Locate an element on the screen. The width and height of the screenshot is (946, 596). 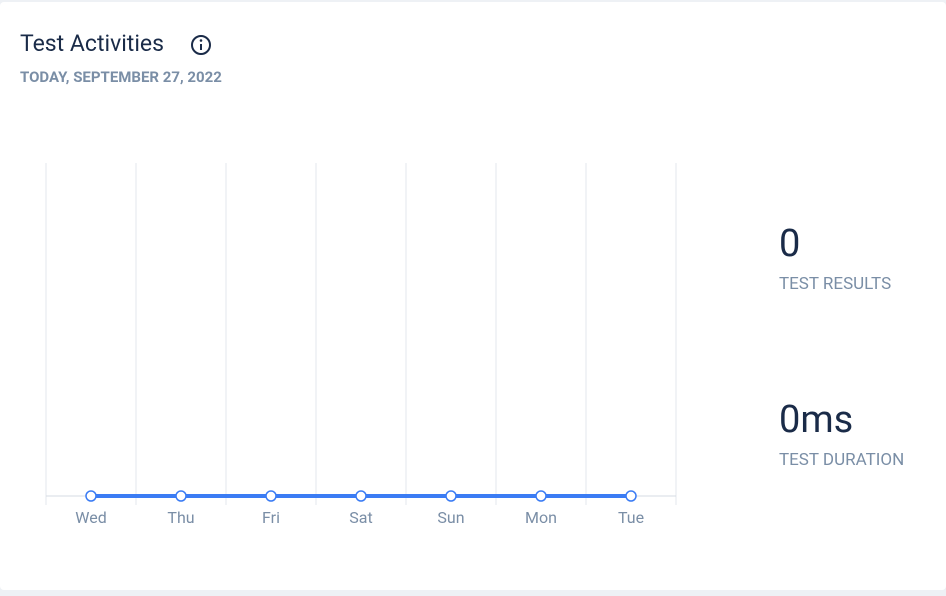
subtitle: TODAY, SEPTEMBER 27, 2022 is located at coordinates (121, 77).